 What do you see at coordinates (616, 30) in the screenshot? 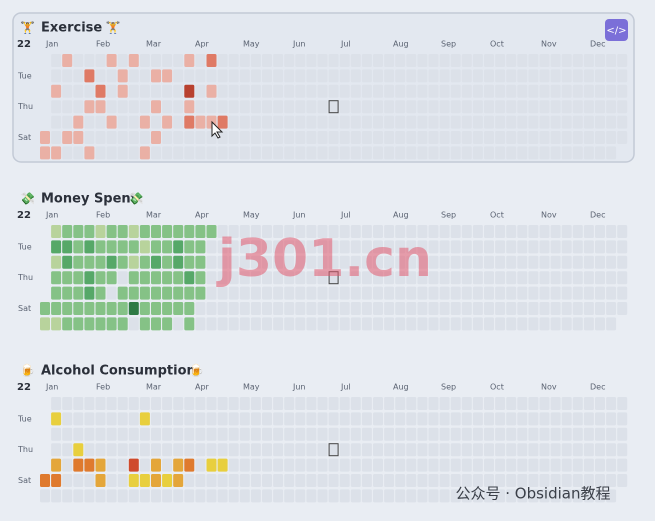
I see `code-button` at bounding box center [616, 30].